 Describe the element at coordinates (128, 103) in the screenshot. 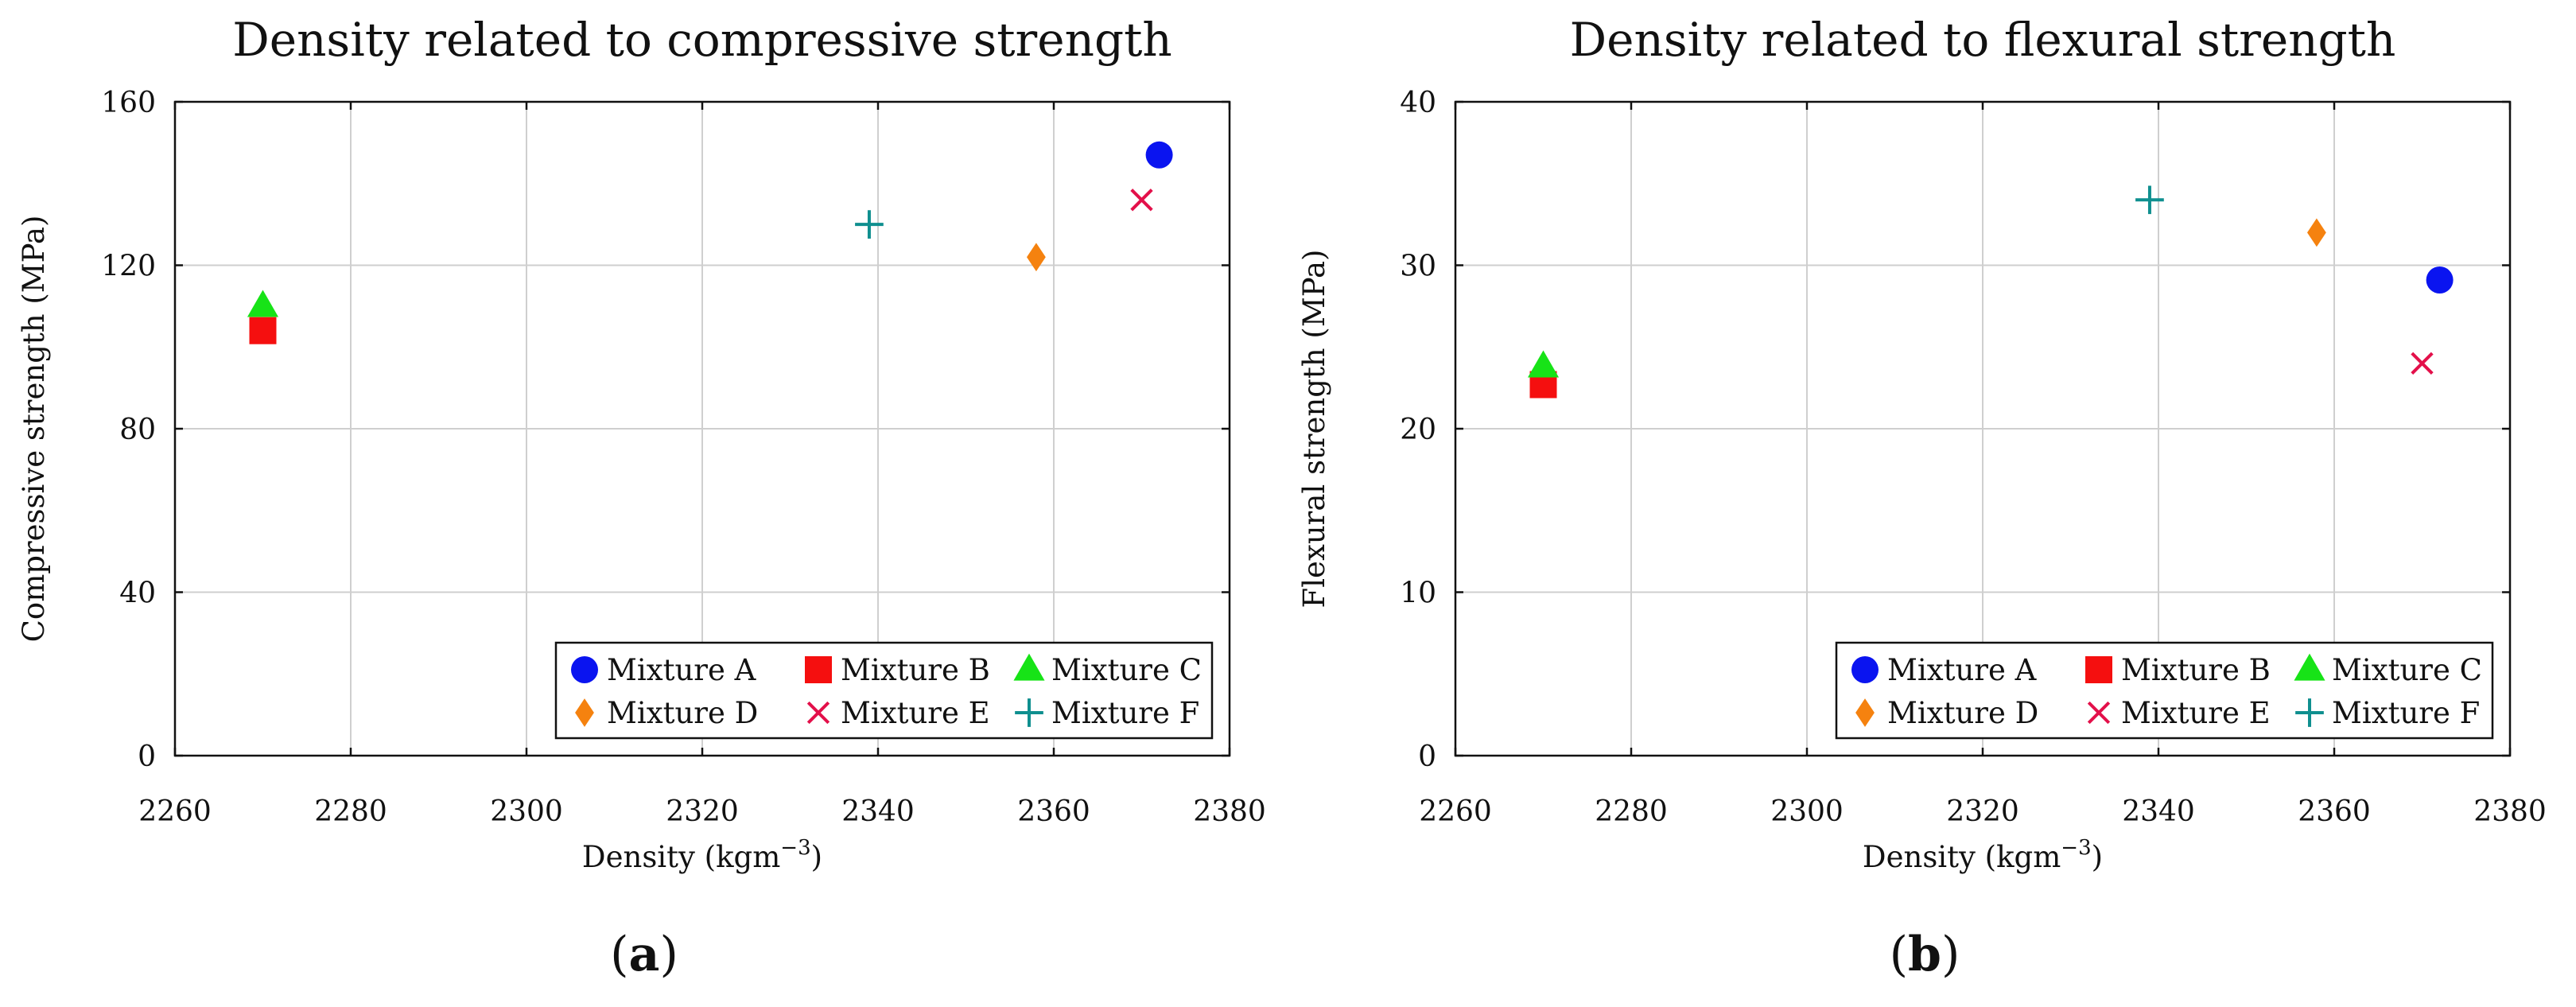

I see `y-tick-label: 160` at that location.